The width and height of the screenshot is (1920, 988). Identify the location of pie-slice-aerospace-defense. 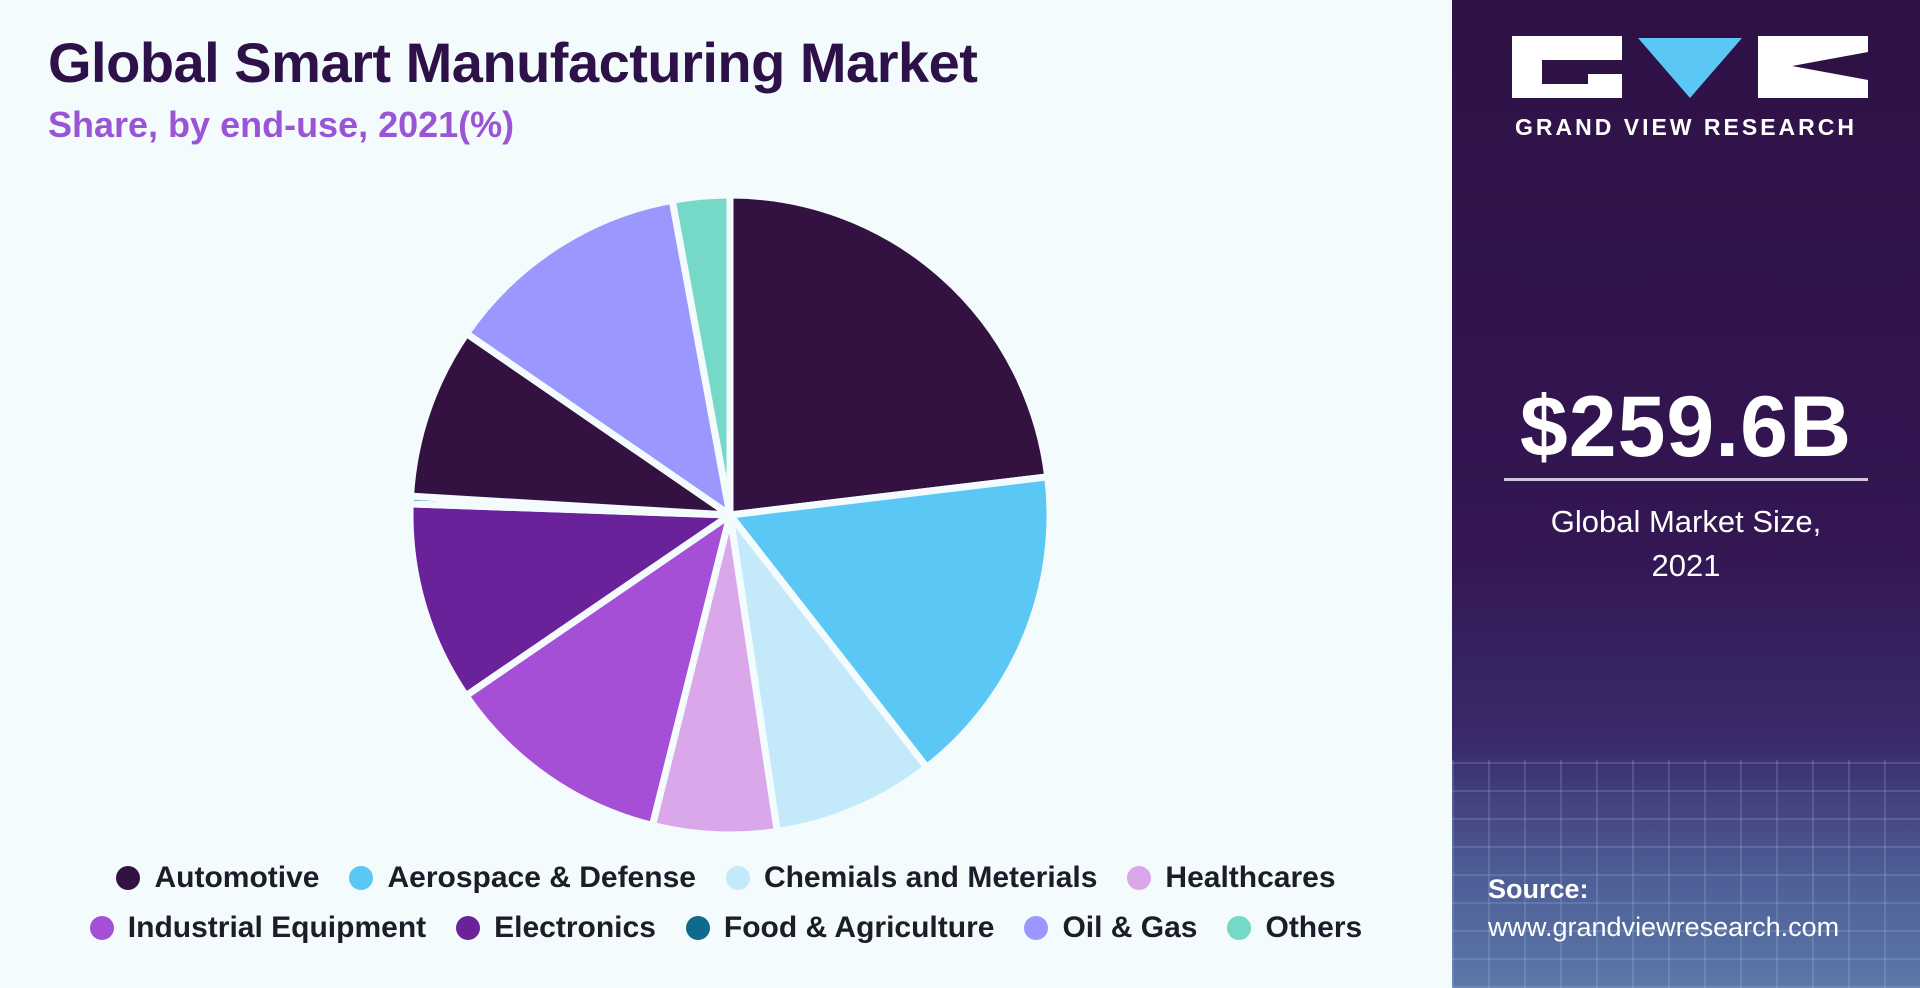
(890, 622).